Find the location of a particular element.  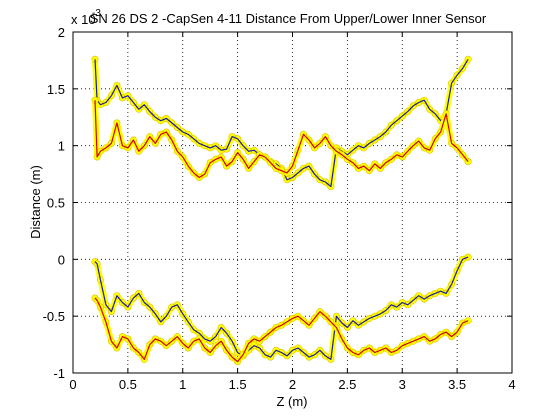

y-tick-label: 1 is located at coordinates (61, 146).